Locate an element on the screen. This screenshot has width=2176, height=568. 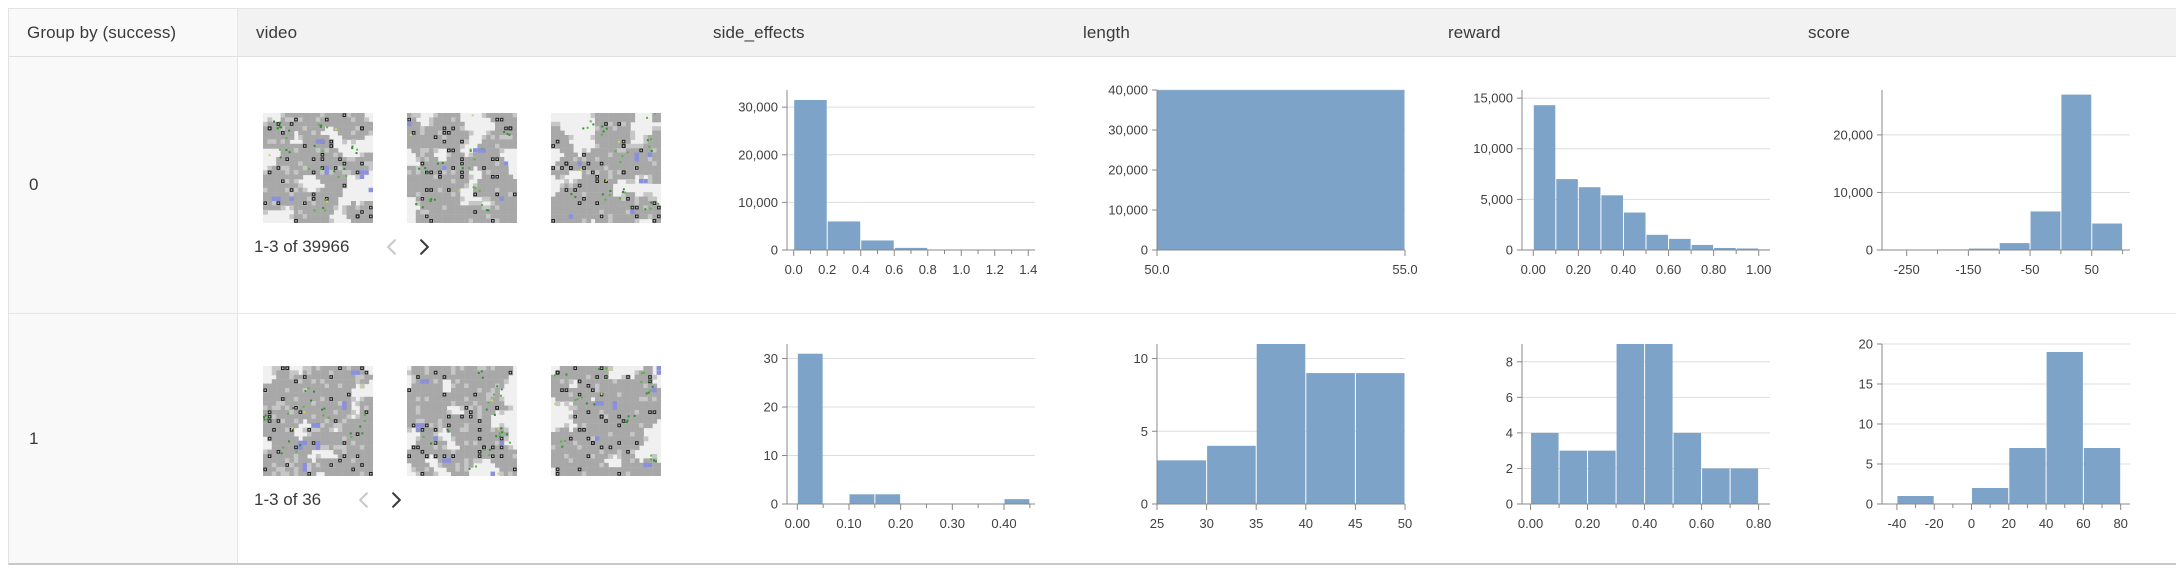
svg-text: -50 is located at coordinates (2030, 269).